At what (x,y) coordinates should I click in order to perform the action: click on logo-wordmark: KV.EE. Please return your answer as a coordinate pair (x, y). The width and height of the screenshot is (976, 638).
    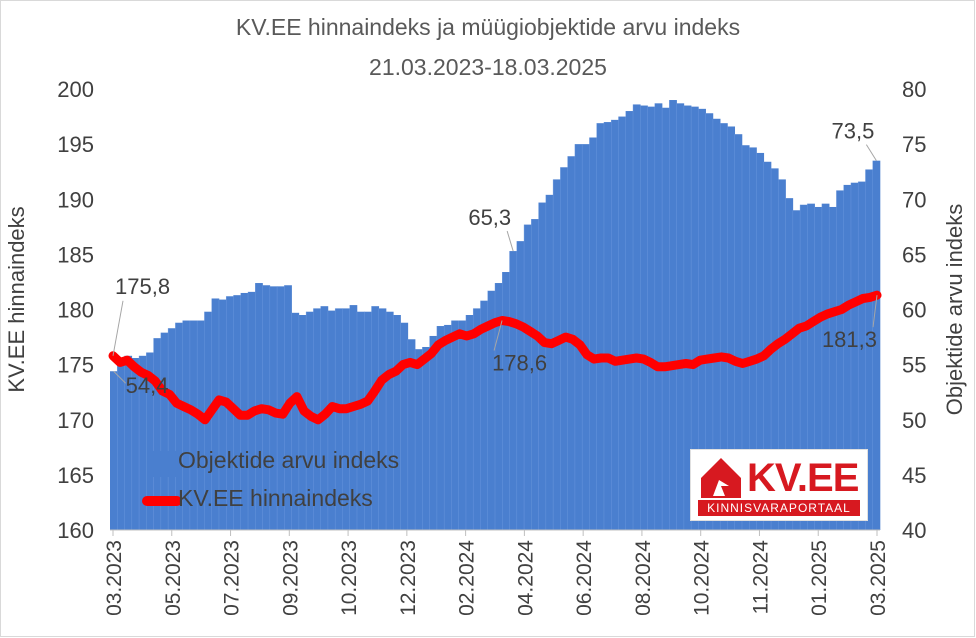
    Looking at the image, I should click on (803, 478).